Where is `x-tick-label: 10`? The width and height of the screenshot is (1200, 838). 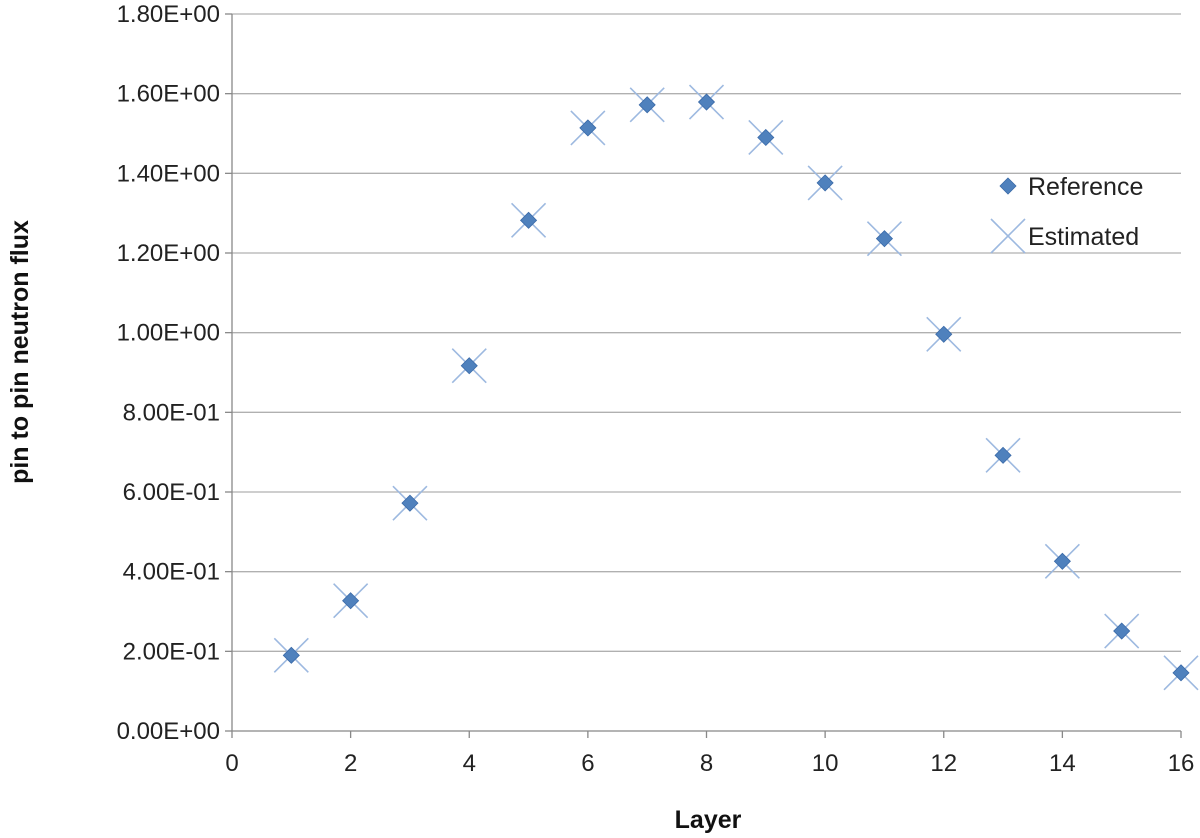
x-tick-label: 10 is located at coordinates (825, 763).